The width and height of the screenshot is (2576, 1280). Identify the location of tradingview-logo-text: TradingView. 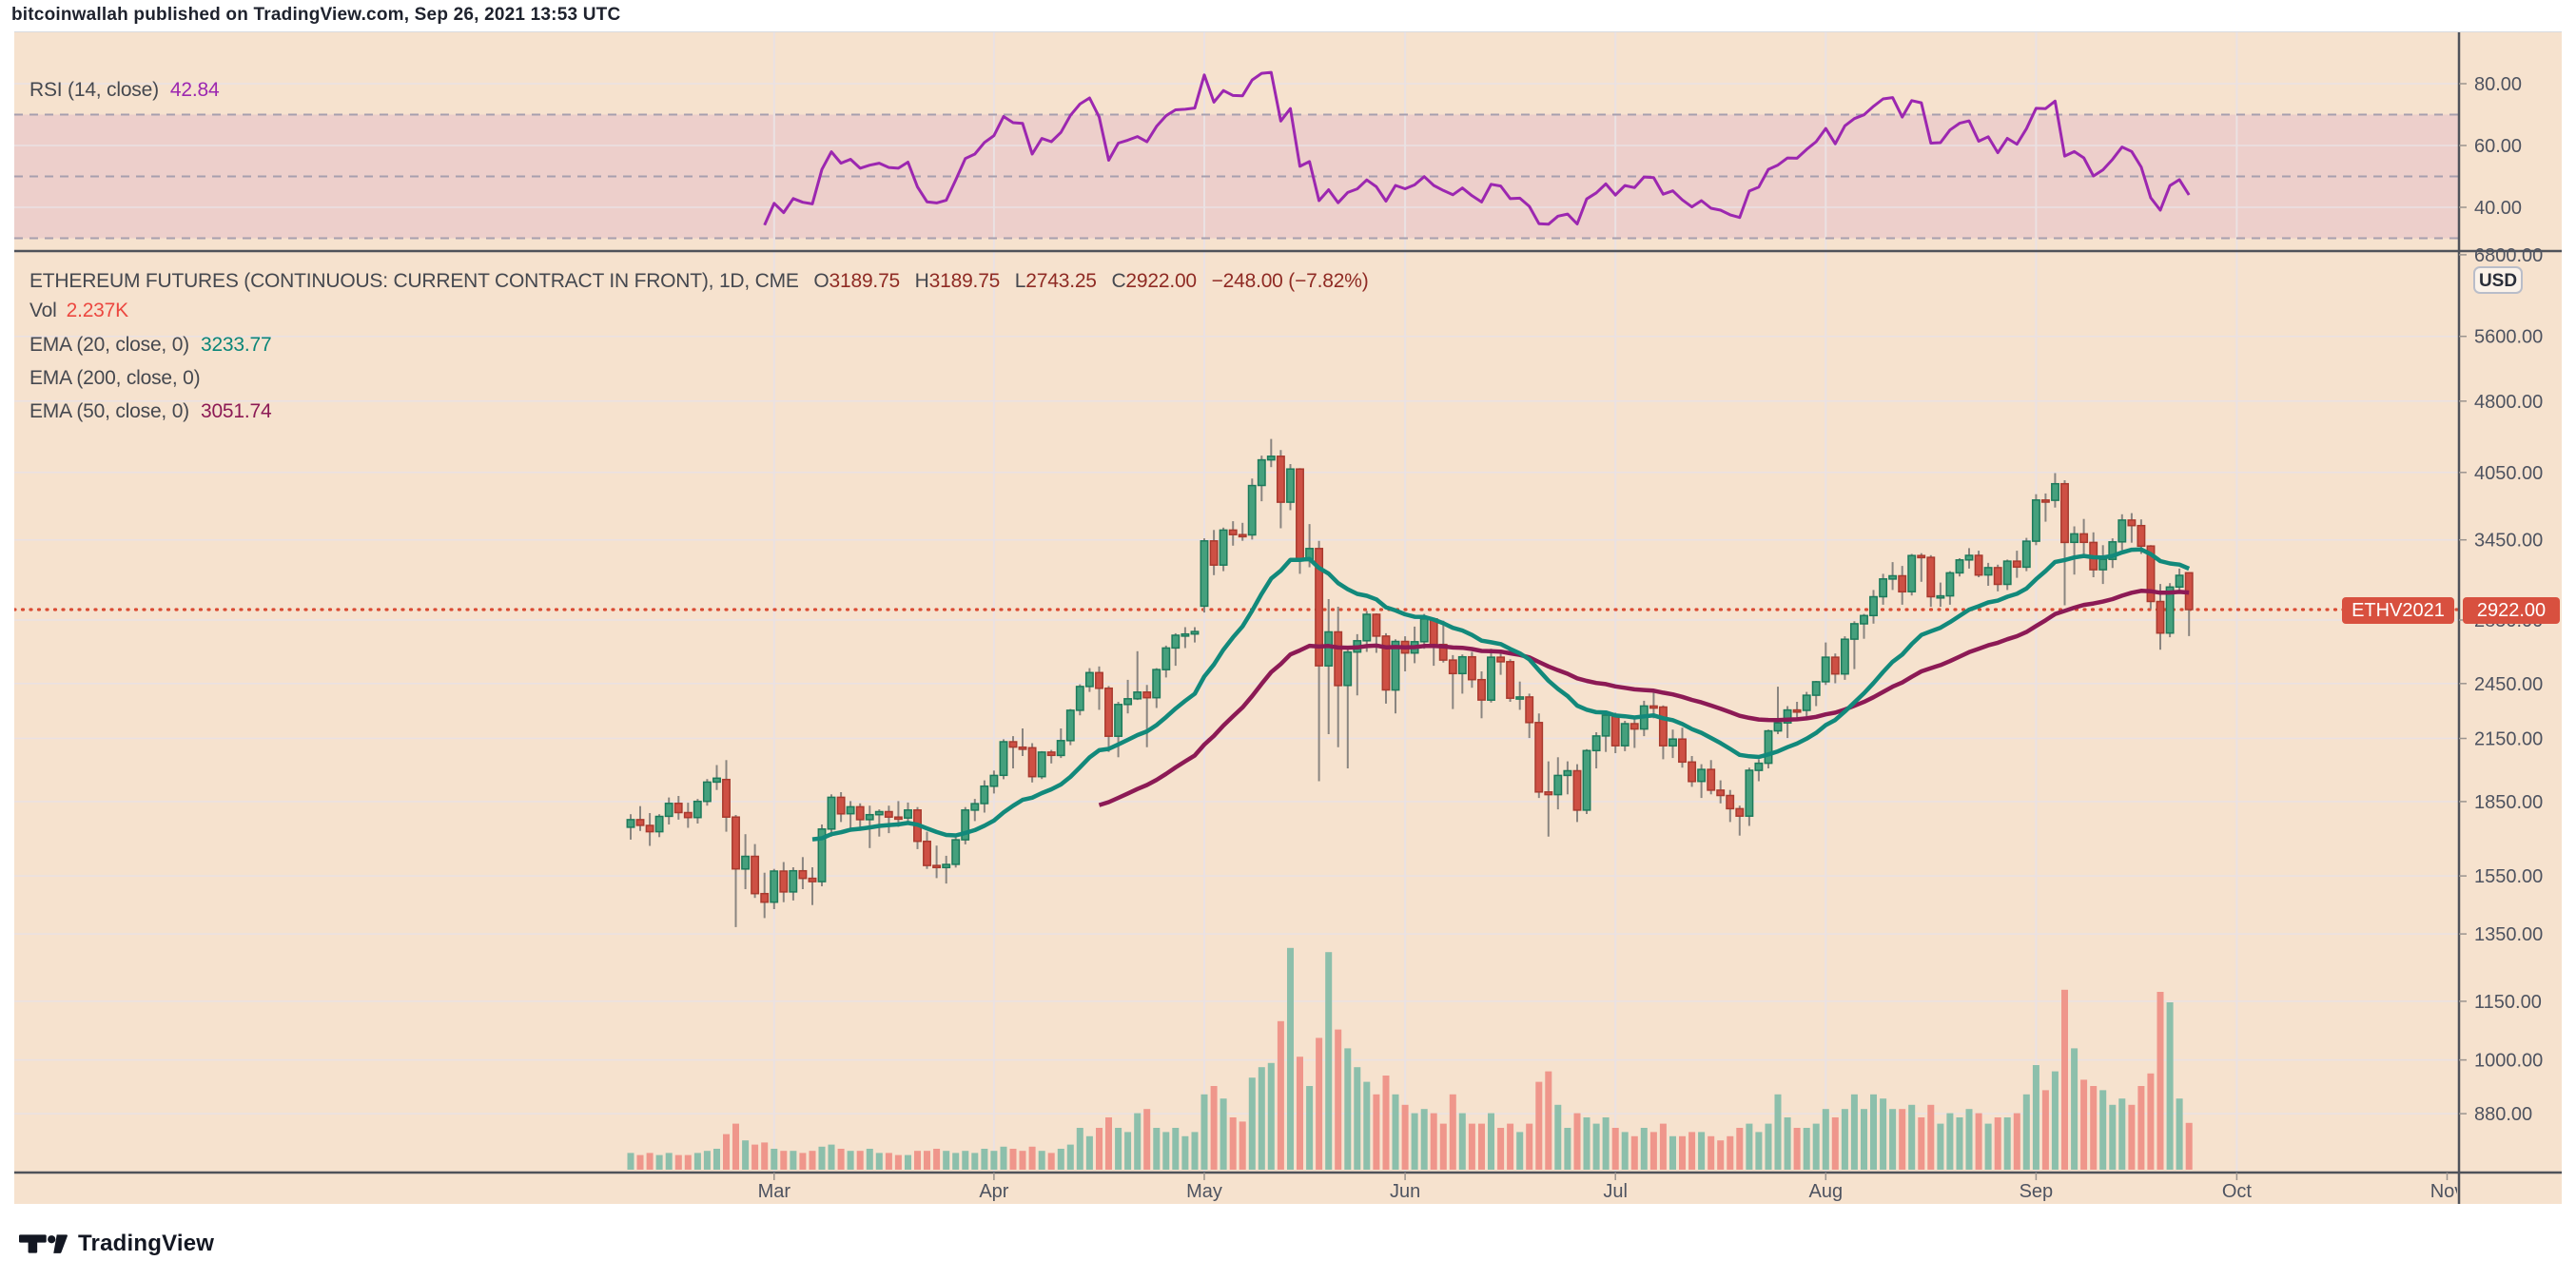
(147, 1243).